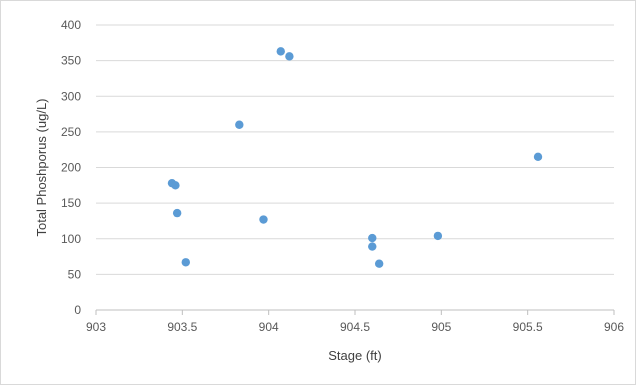  I want to click on x-tick-label: 905.5, so click(528, 327).